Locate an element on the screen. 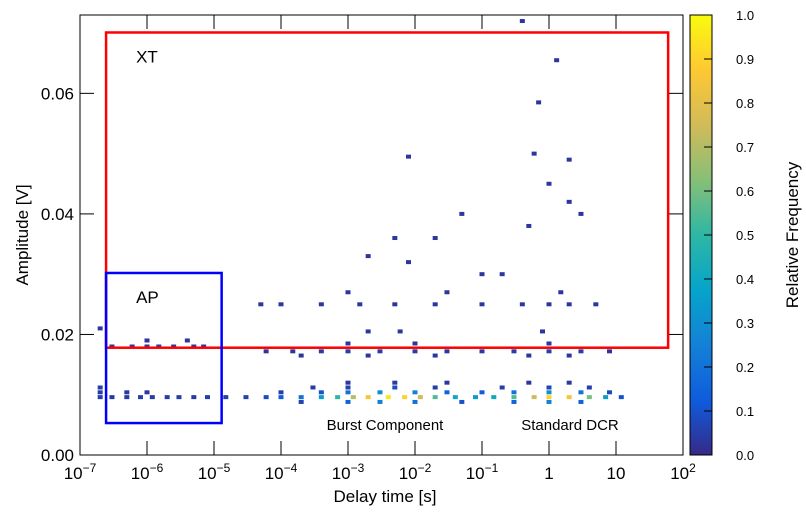 This screenshot has width=806, height=513. x-tick-exponent: −2 is located at coordinates (425, 468).